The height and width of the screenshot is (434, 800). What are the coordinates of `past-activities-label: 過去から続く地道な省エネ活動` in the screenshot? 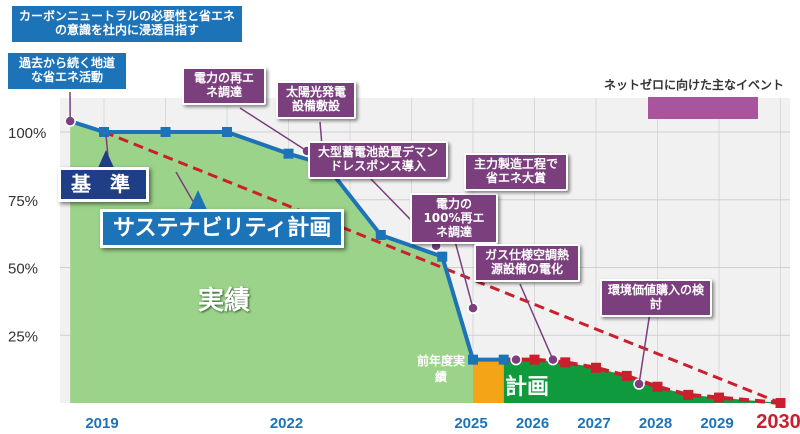 It's located at (67, 71).